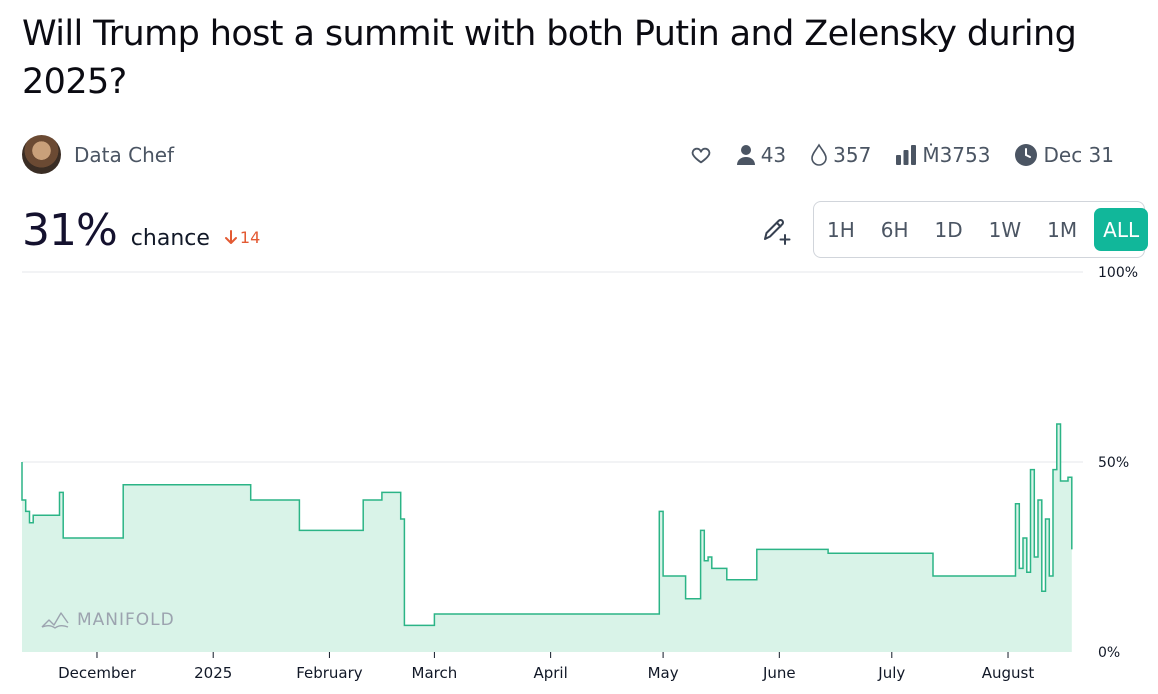 This screenshot has height=694, width=1158. I want to click on volume-amount: Ṁ3753, so click(956, 155).